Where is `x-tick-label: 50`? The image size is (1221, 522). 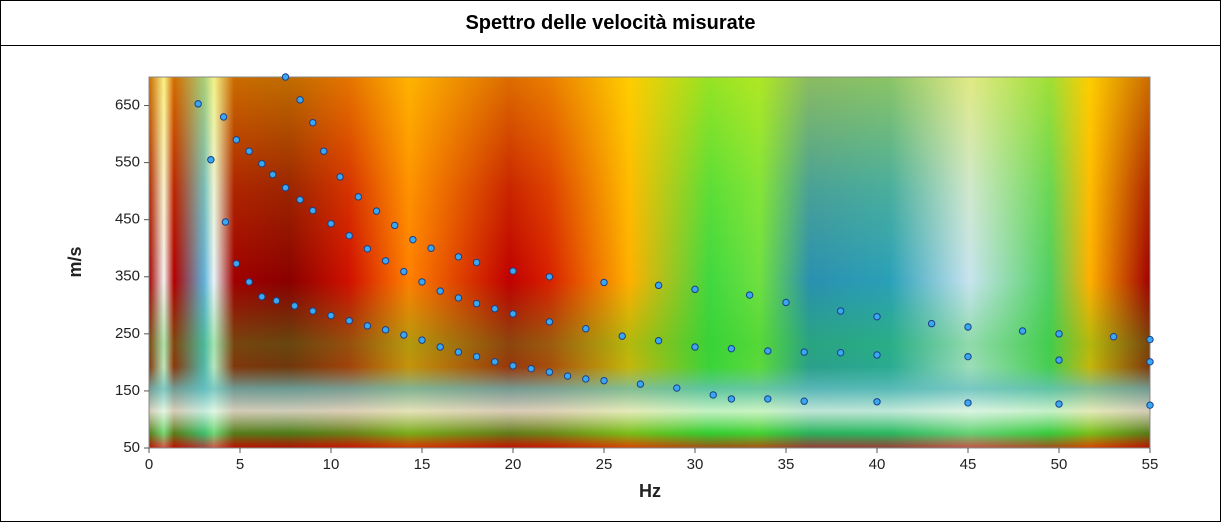 x-tick-label: 50 is located at coordinates (1059, 464).